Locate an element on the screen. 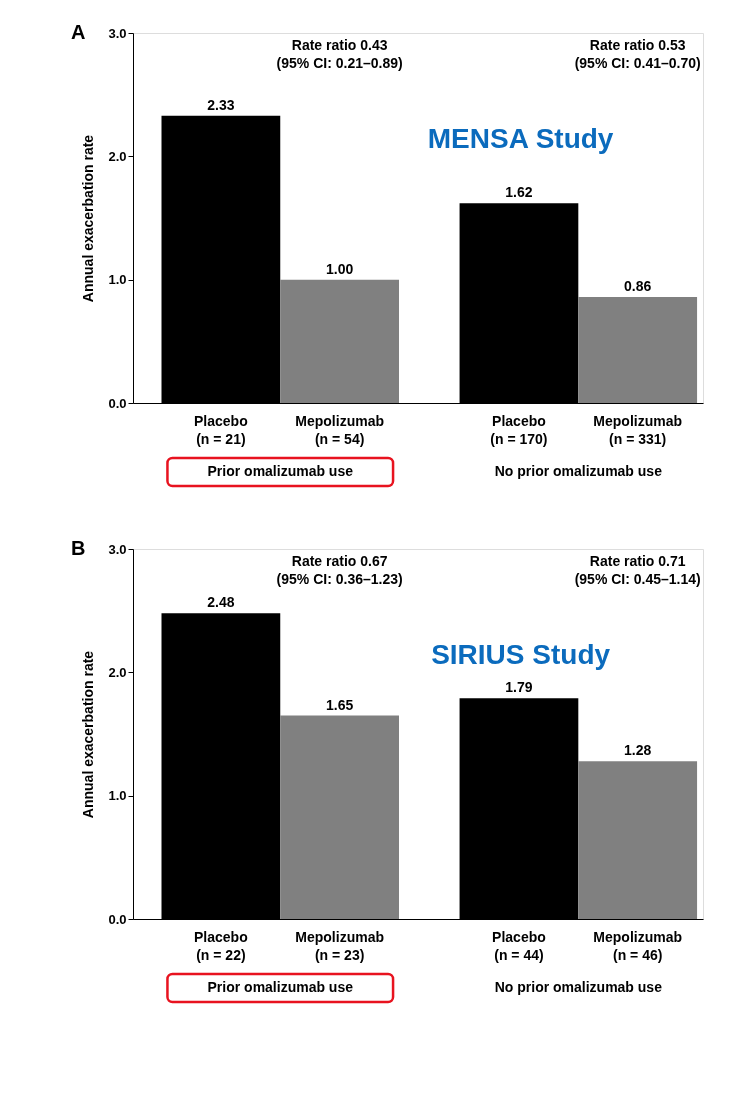  x-tick-label: Mepolizumab (n = 54) is located at coordinates (339, 430).